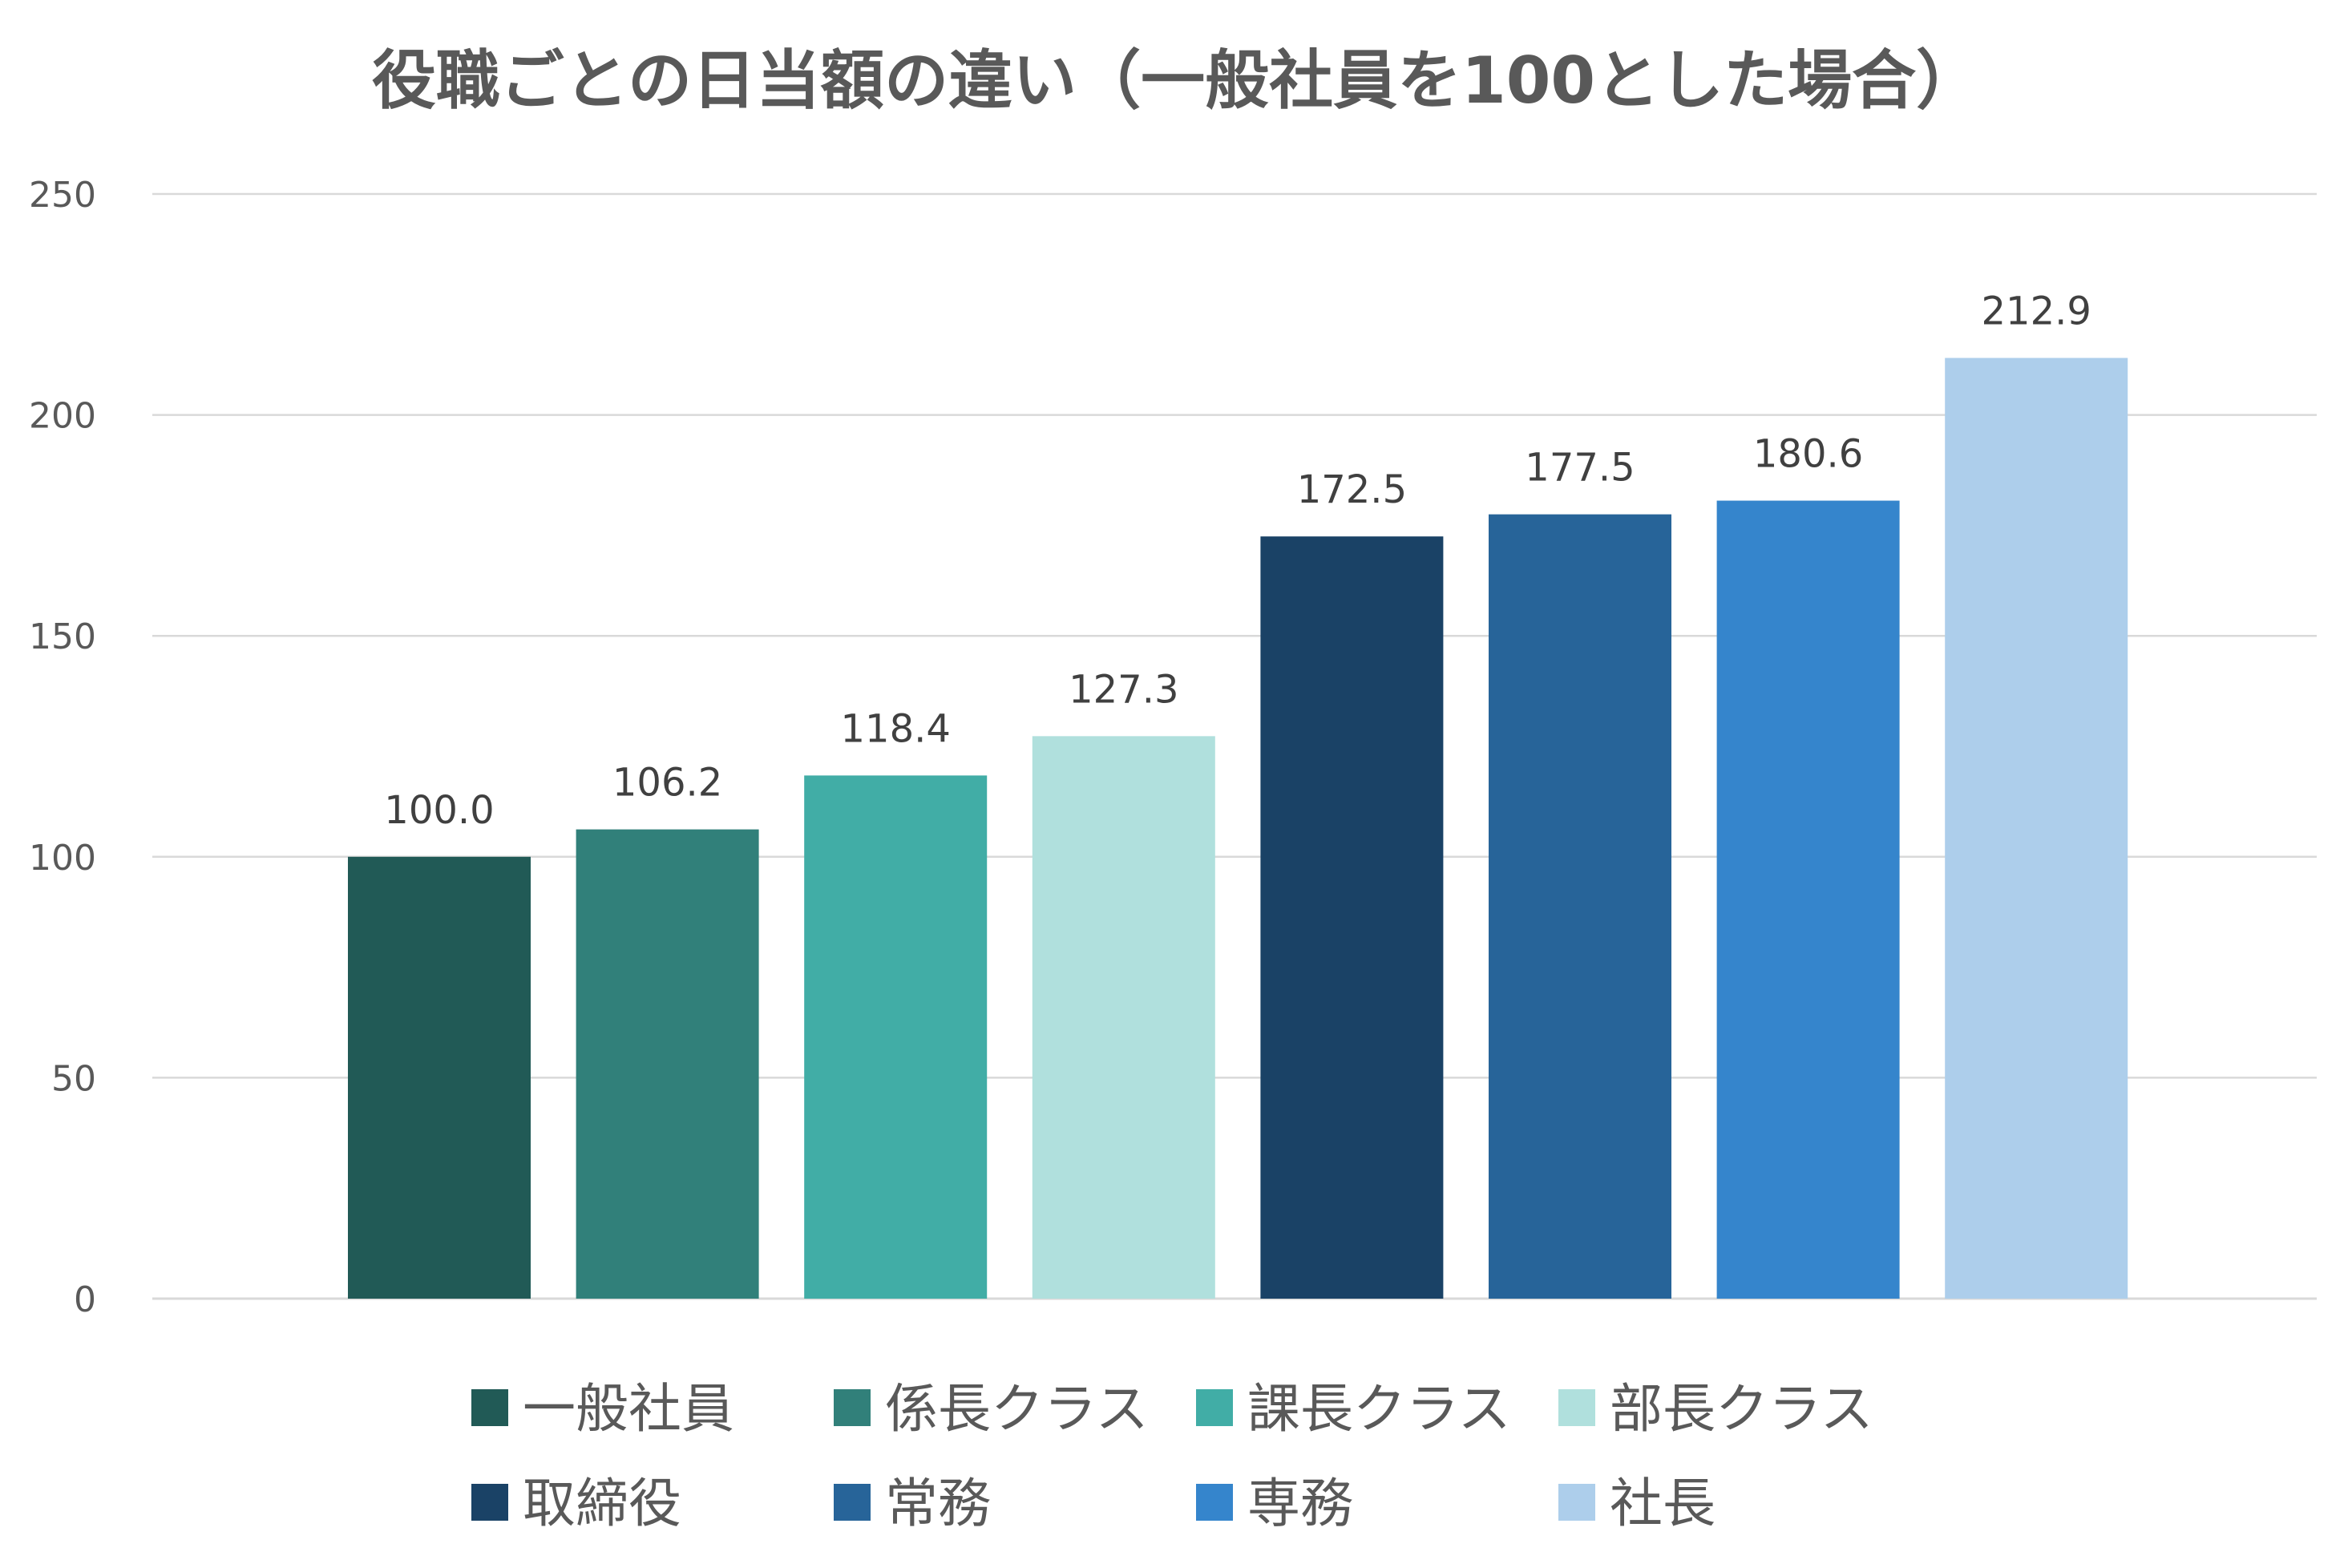  I want to click on legend-item: 一般社員, so click(602, 1409).